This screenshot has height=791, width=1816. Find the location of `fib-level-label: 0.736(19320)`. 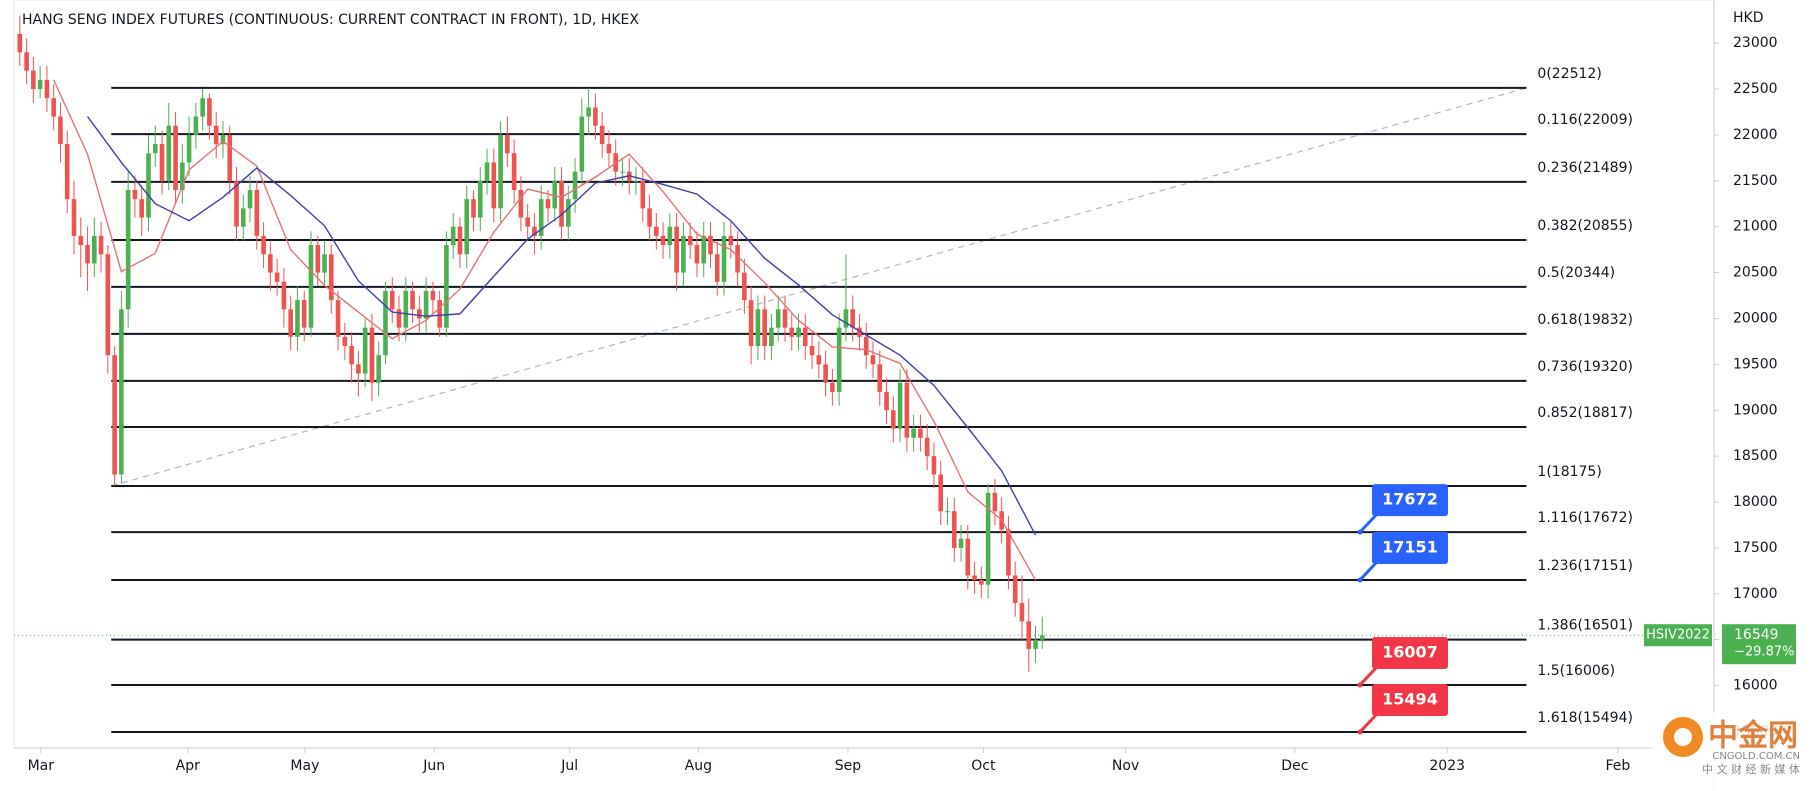

fib-level-label: 0.736(19320) is located at coordinates (1585, 367).